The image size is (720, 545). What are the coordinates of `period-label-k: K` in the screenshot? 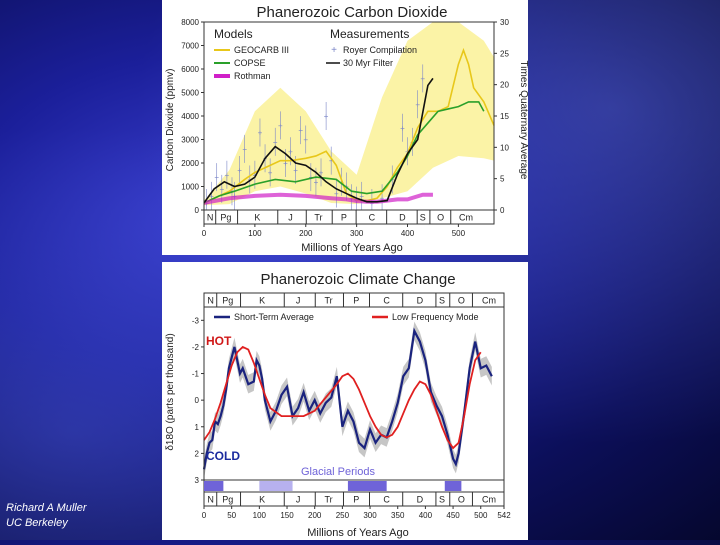 It's located at (257, 218).